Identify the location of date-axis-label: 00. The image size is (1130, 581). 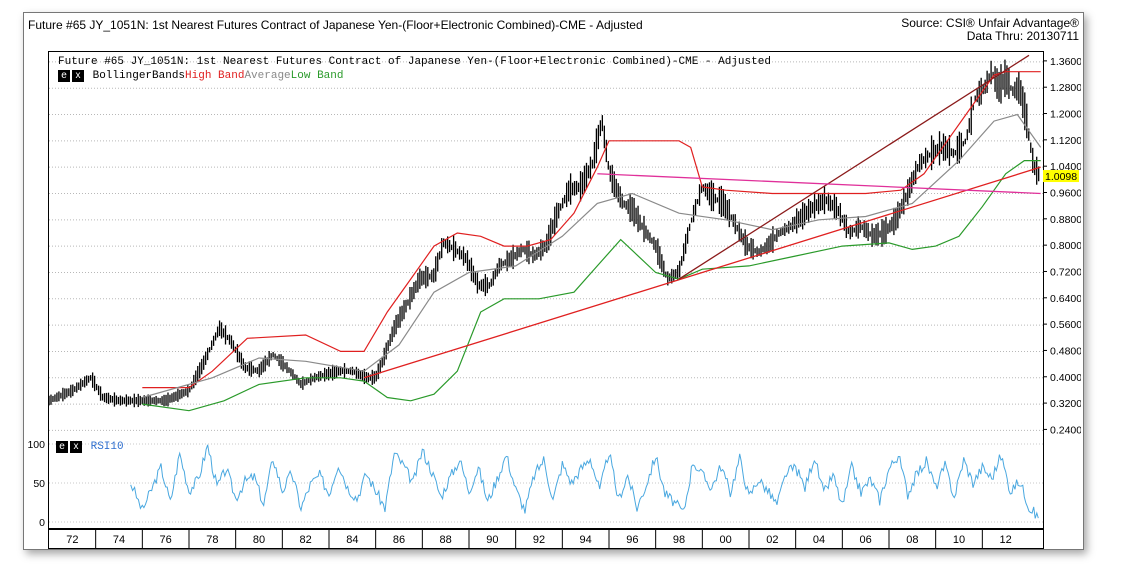
(726, 540).